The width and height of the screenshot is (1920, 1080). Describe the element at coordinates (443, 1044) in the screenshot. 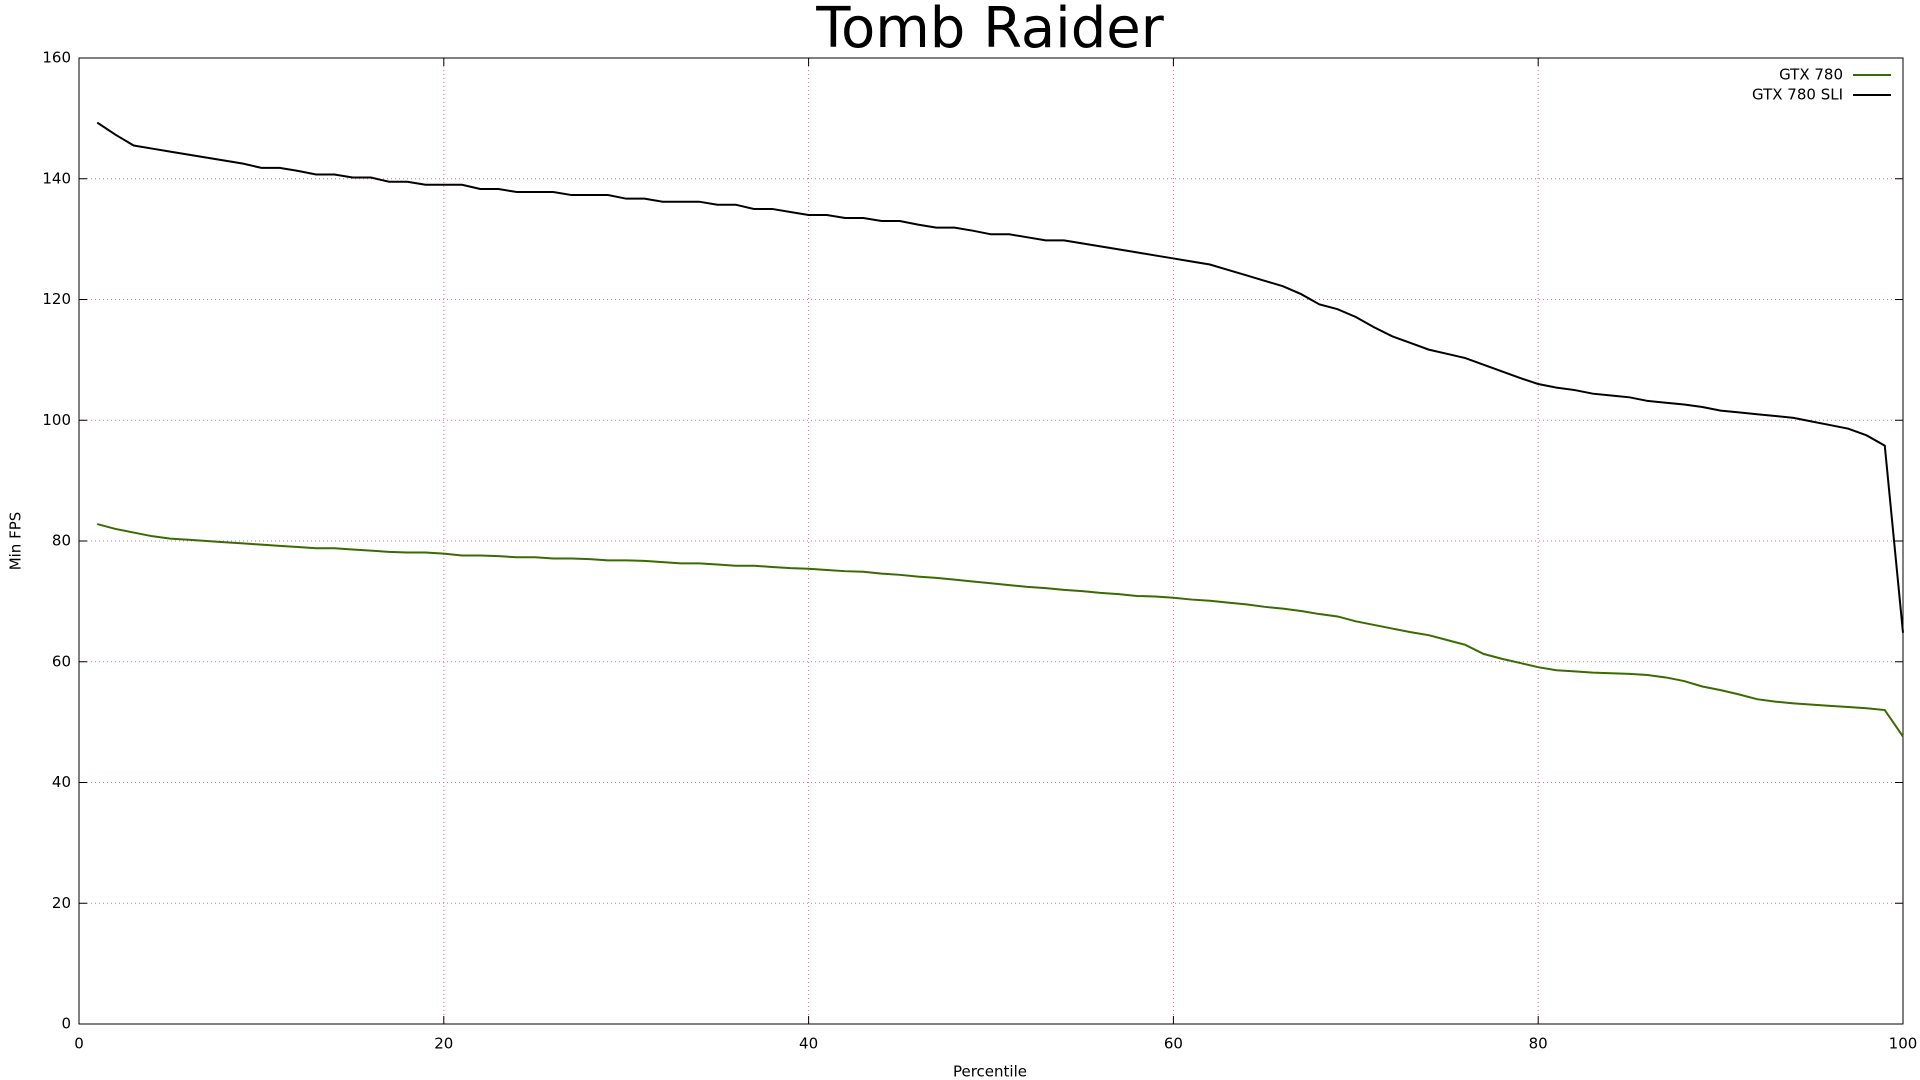

I see `x-tick-label: 20` at that location.